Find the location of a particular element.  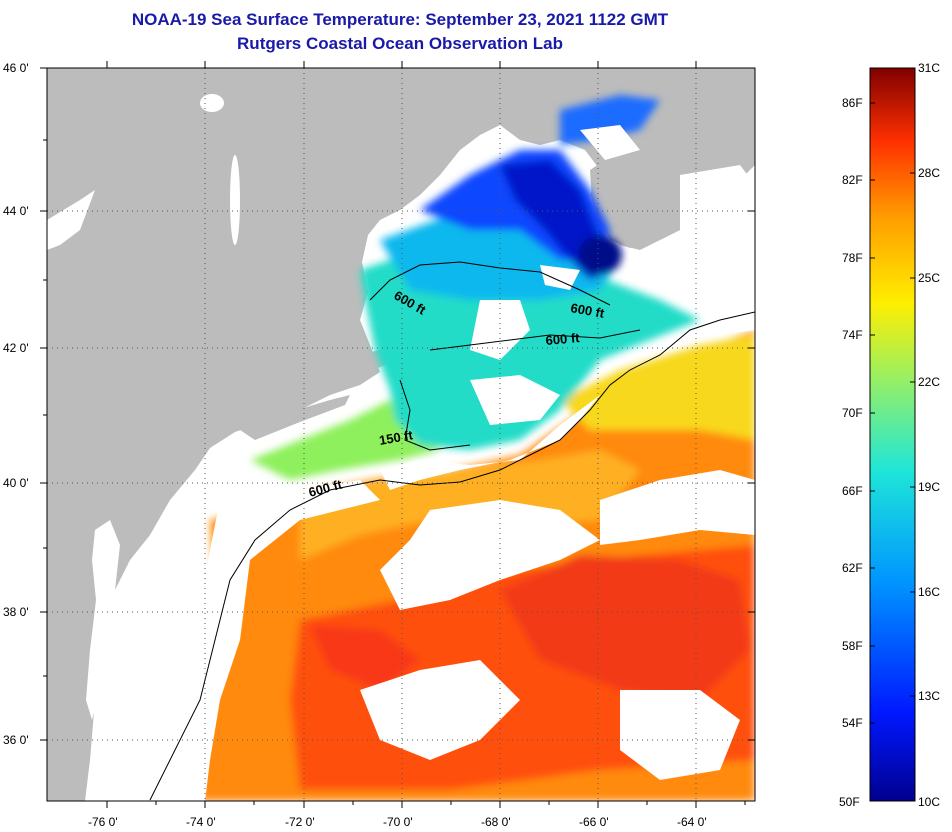

colorbar-label-c: 31C is located at coordinates (929, 68).